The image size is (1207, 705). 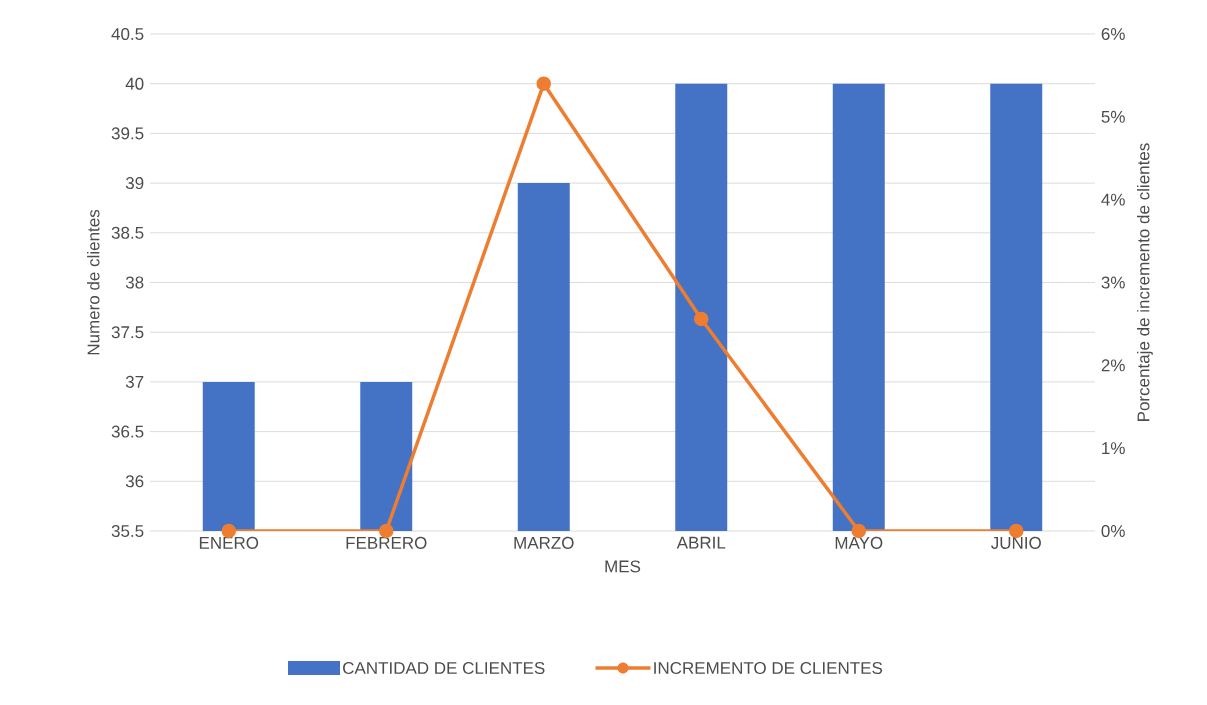 I want to click on y-axis-title: Numero de clientes, so click(x=93, y=282).